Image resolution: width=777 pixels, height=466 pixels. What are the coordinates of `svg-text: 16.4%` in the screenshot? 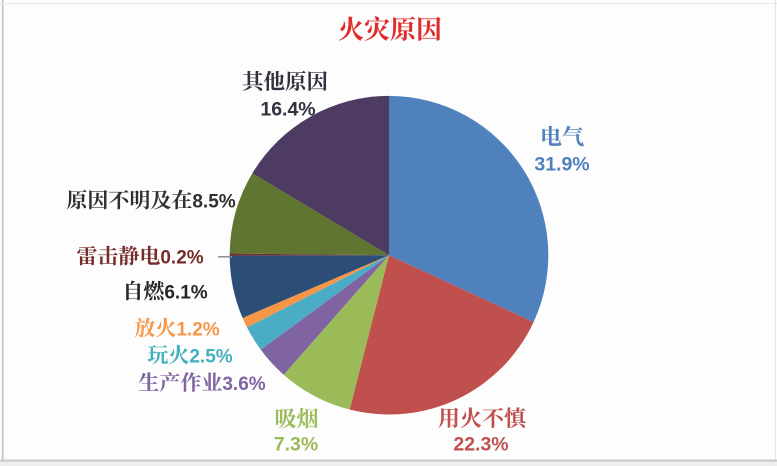 It's located at (287, 110).